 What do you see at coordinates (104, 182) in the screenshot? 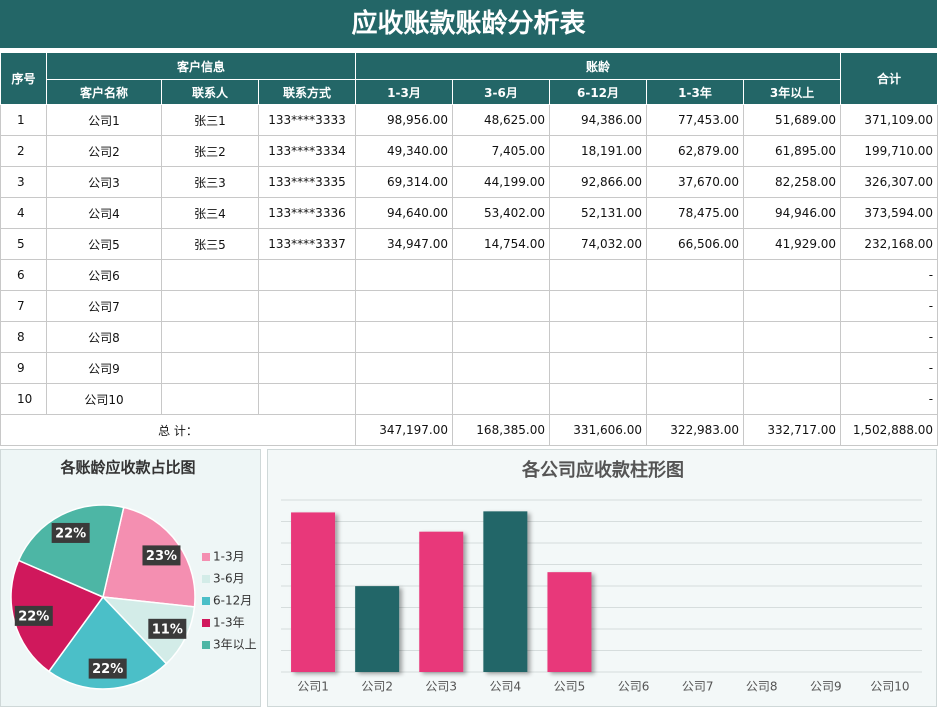
I see `cell: 公司3` at bounding box center [104, 182].